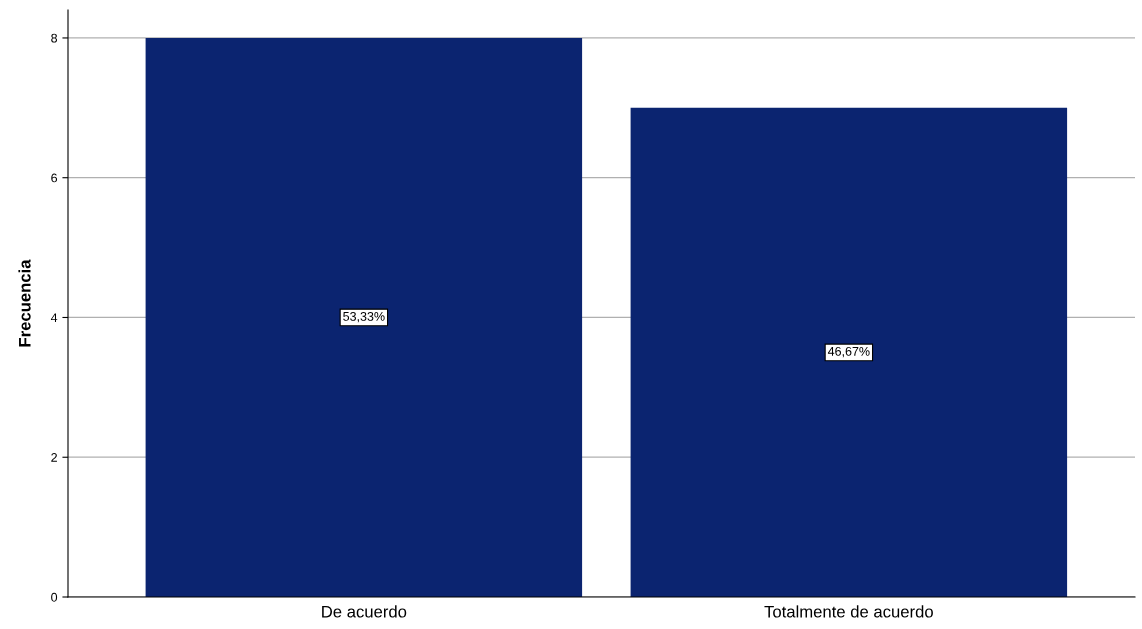 The height and width of the screenshot is (629, 1142). I want to click on y-tick-label: 8, so click(54, 38).